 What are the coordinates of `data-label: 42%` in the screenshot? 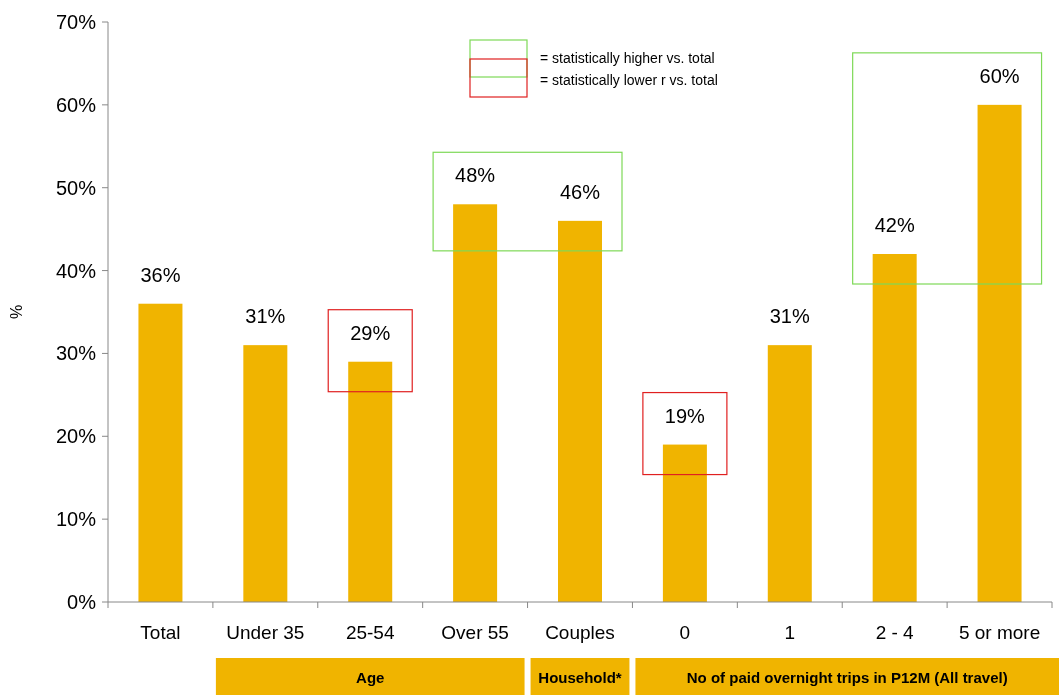 It's located at (894, 225).